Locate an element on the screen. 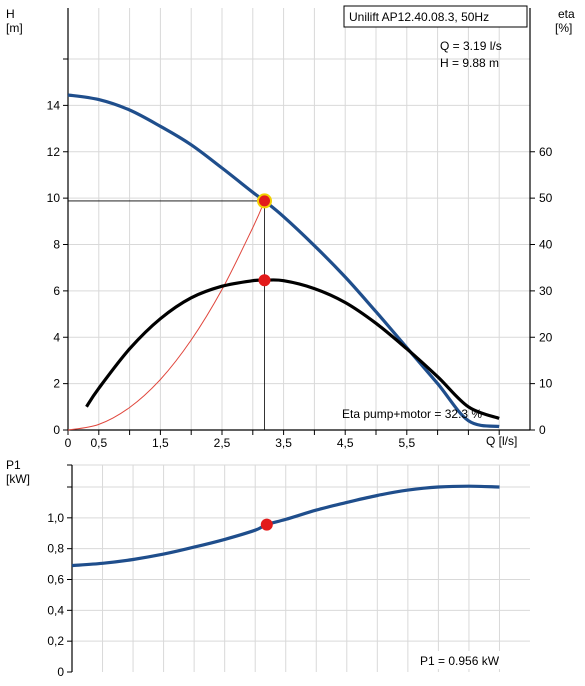 The image size is (585, 686). info-box is located at coordinates (435, 16).